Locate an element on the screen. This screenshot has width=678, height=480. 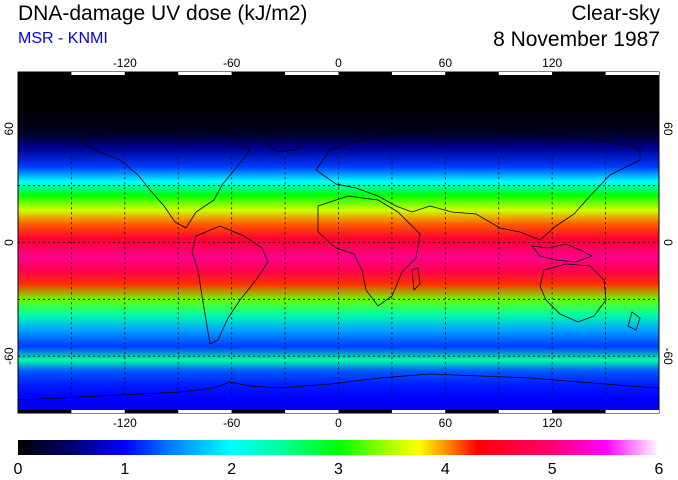
latitude-label-right: 60 is located at coordinates (668, 129).